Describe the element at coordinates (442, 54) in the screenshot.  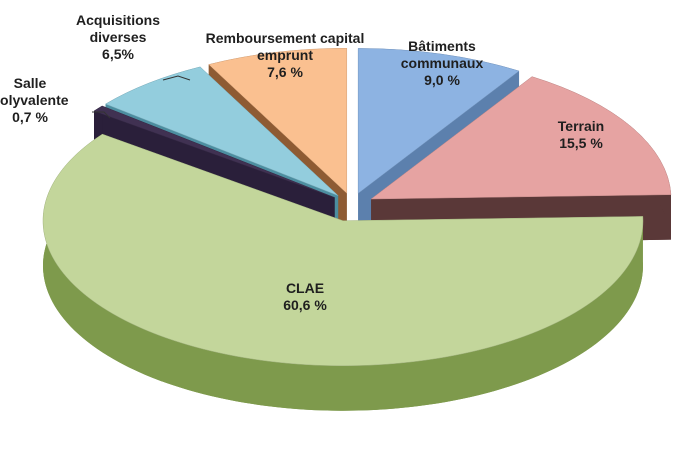
I see `slice-name: Bâtiments communaux` at that location.